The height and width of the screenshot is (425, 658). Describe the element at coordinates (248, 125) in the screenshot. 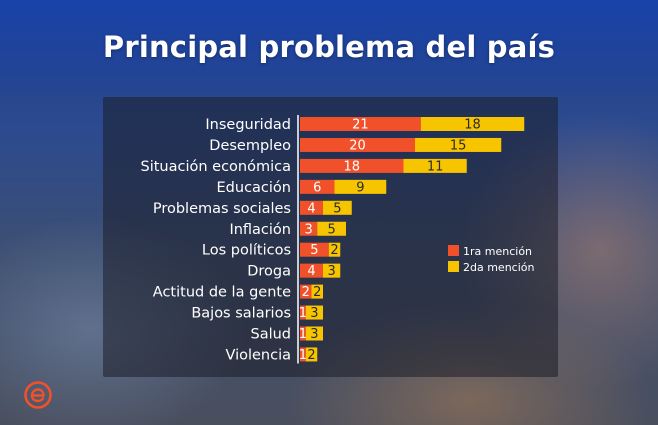

I see `category-label: Inseguridad` at that location.